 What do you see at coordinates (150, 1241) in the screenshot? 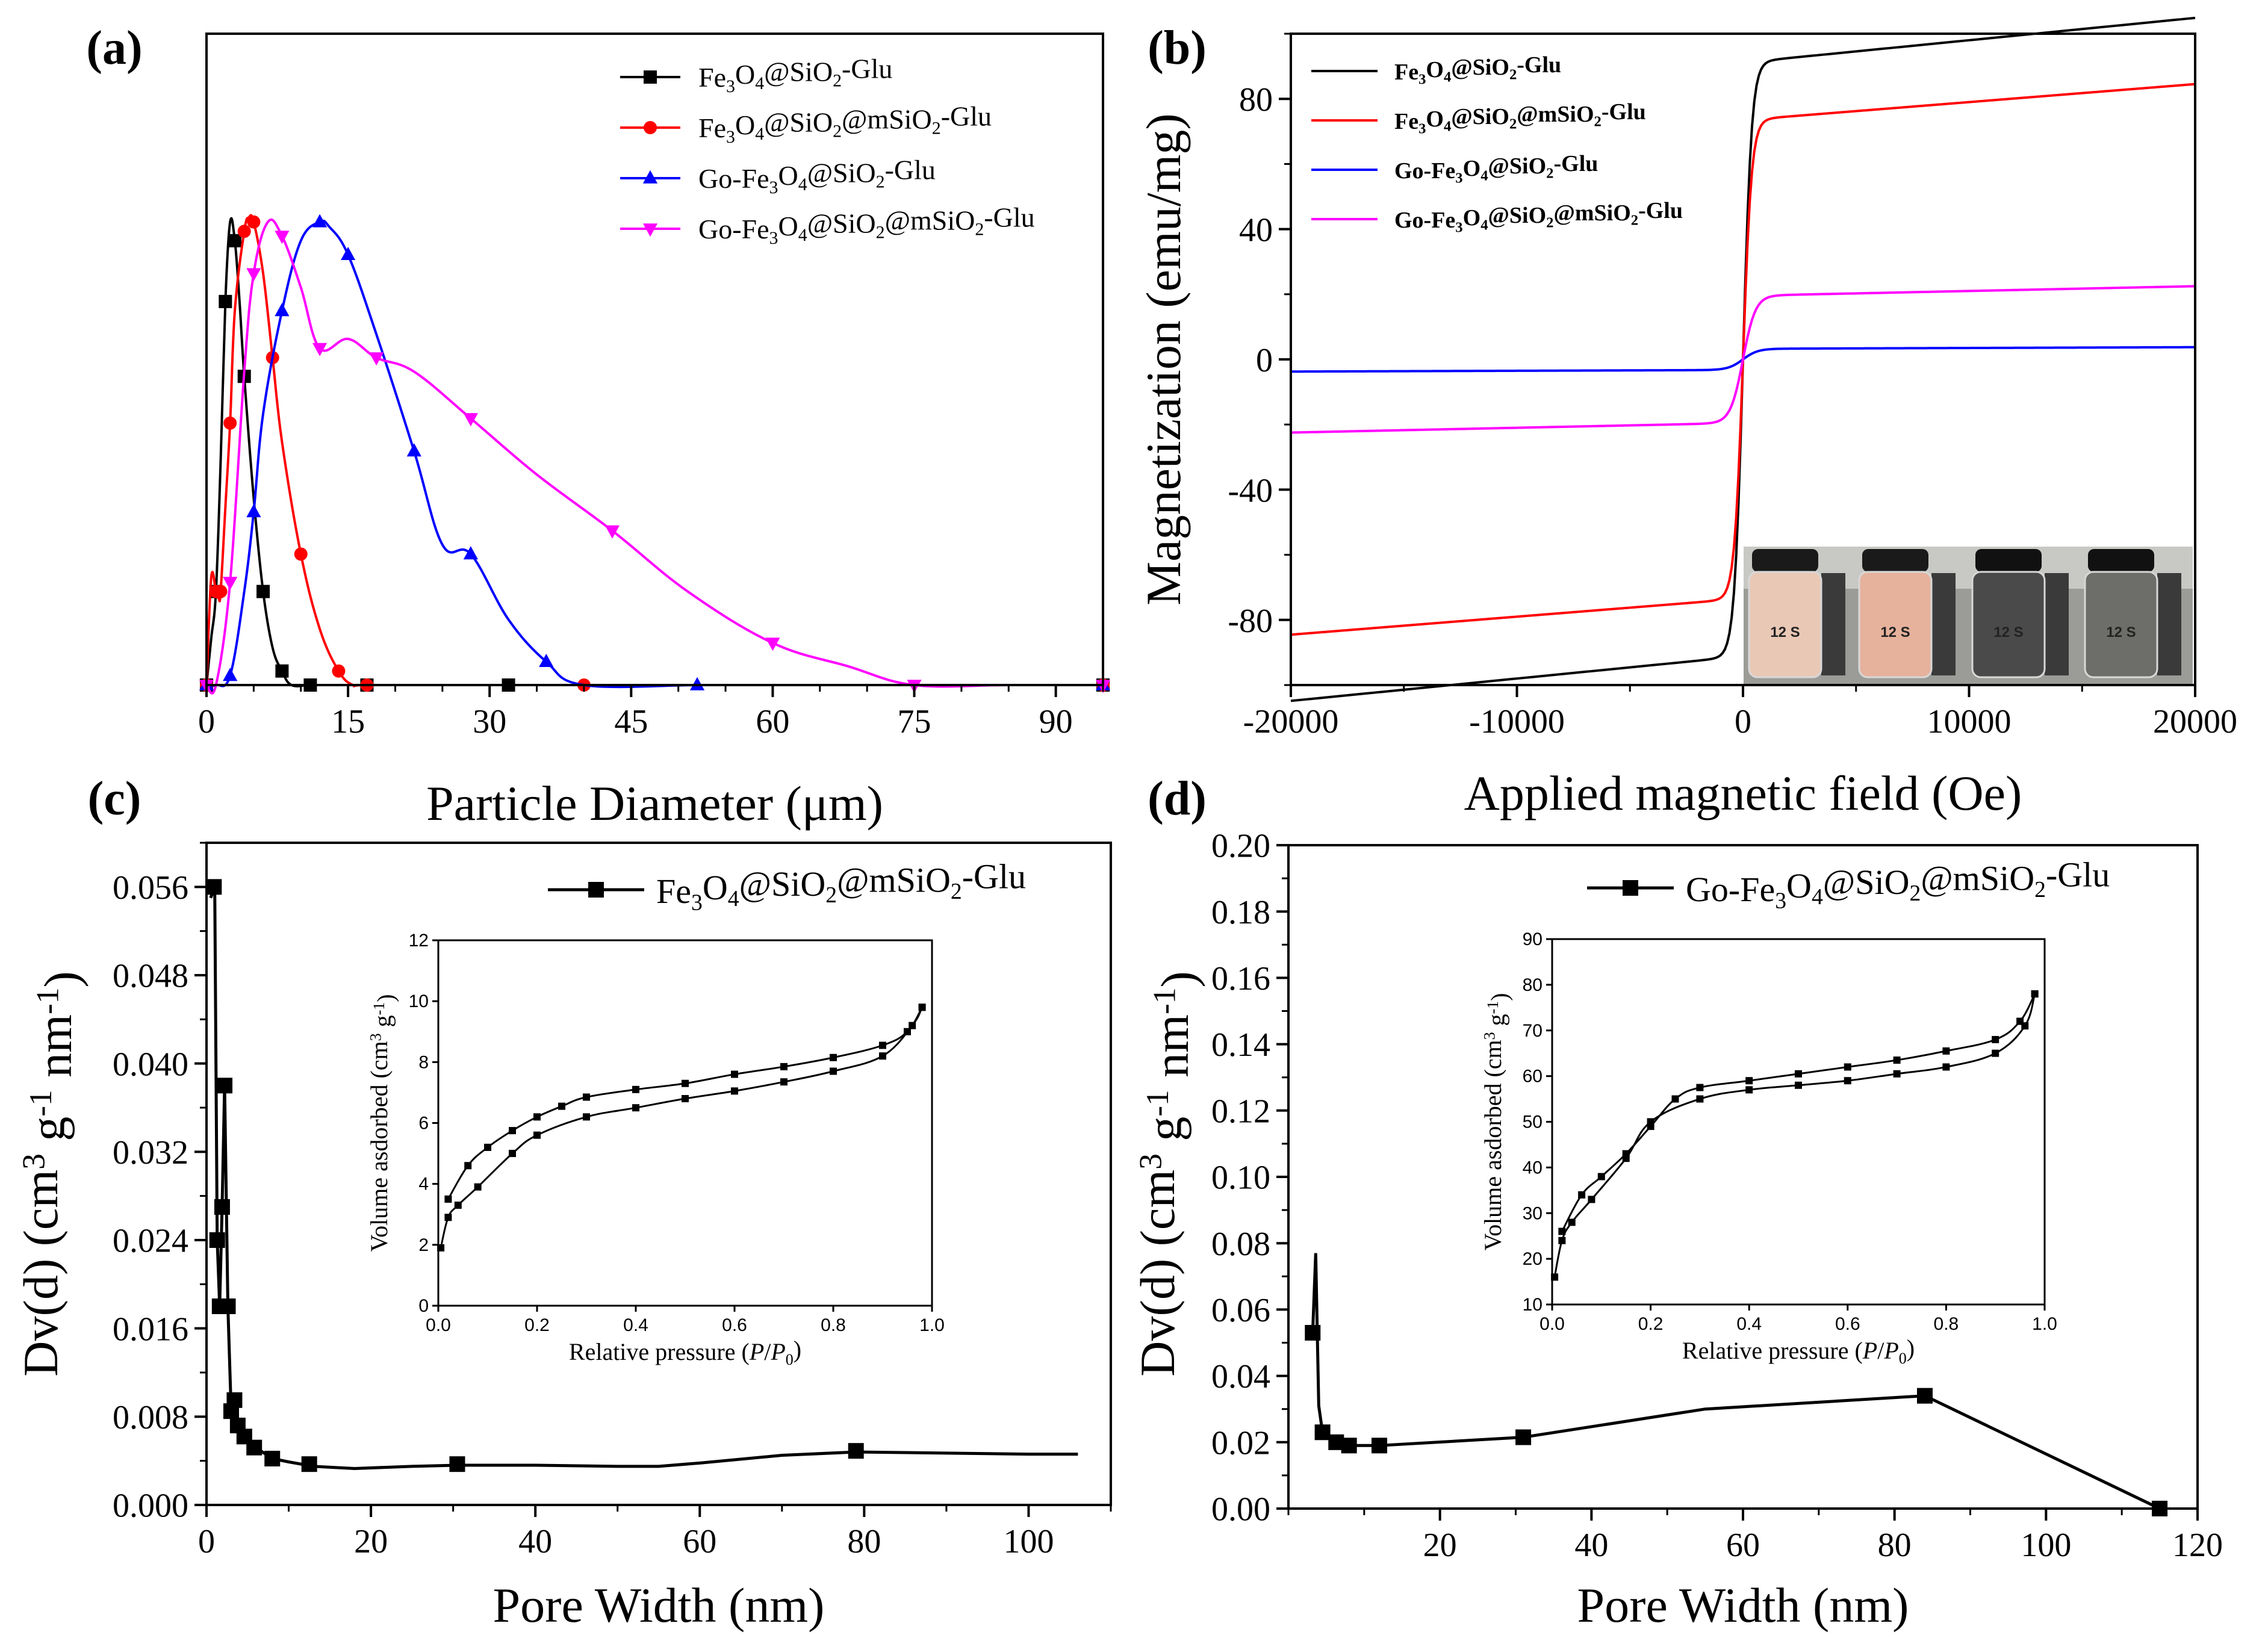
I see `y-tick-label: 0.024` at bounding box center [150, 1241].